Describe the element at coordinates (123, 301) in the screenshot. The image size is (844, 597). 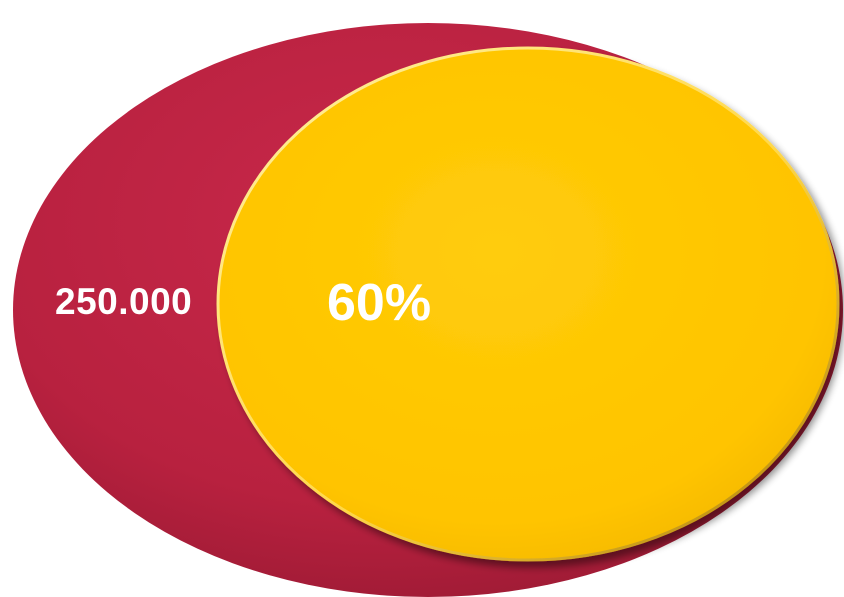
I see `outer-value-label: 250.000` at that location.